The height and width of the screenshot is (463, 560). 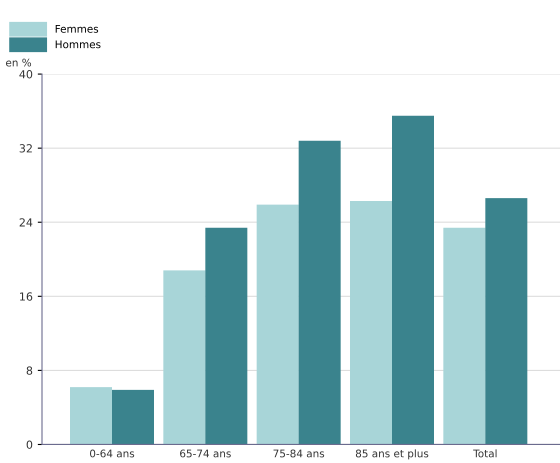 I want to click on x-tick-label: 75-84 ans, so click(x=299, y=454).